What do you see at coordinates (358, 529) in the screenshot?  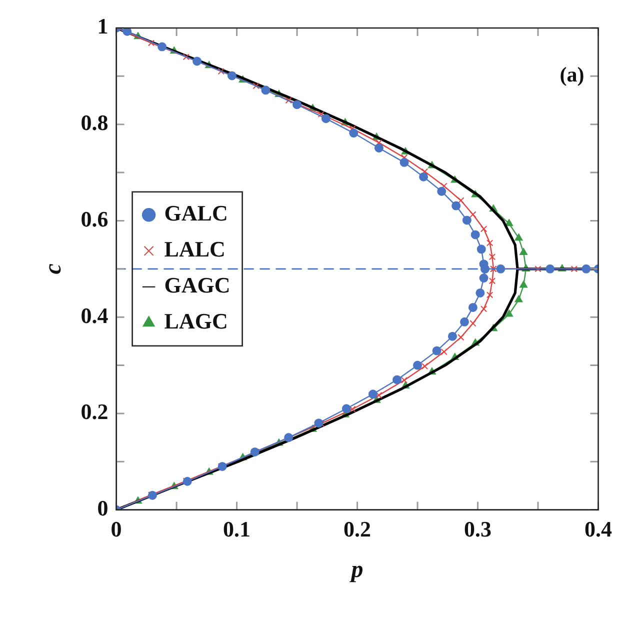 I see `x-tick-label: 0.2` at bounding box center [358, 529].